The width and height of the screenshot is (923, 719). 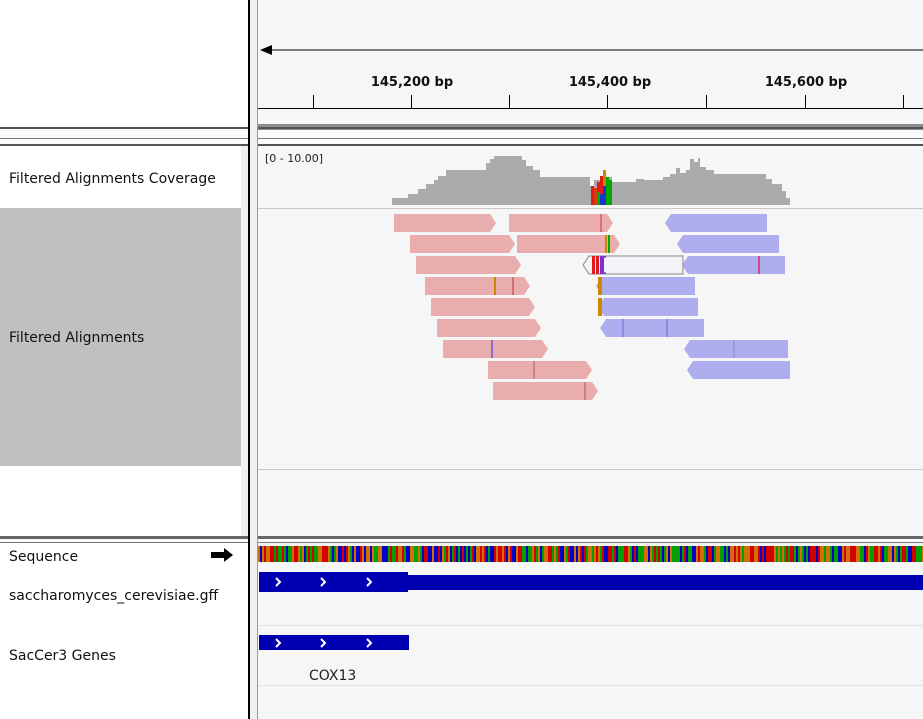 I want to click on track-name-coverage: Filtered Alignments Coverage, so click(x=112, y=179).